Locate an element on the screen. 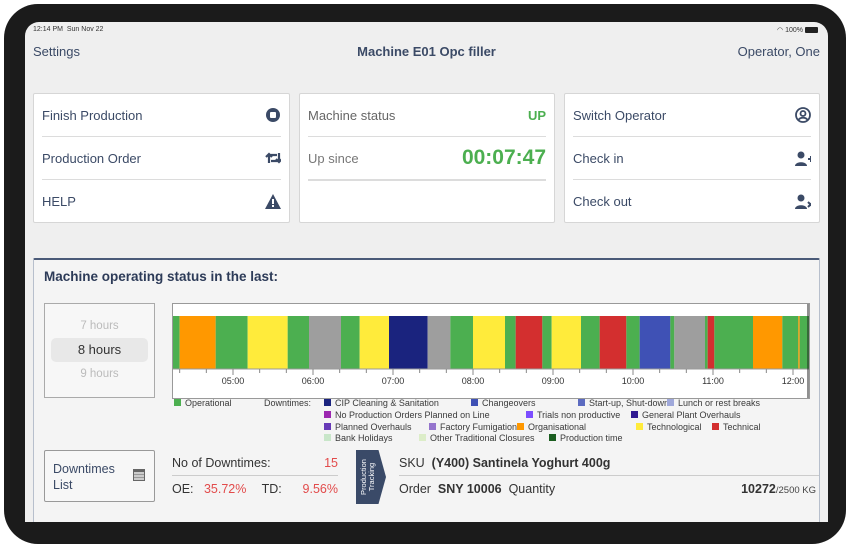 The image size is (850, 544). up-since-timer: 00:07:47 is located at coordinates (503, 157).